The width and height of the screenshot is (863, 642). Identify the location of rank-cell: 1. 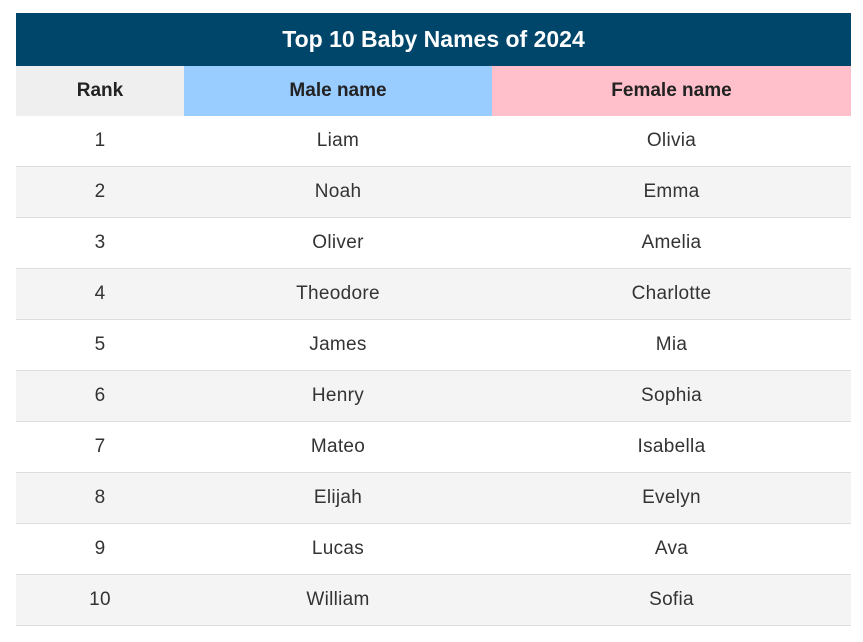
(100, 140).